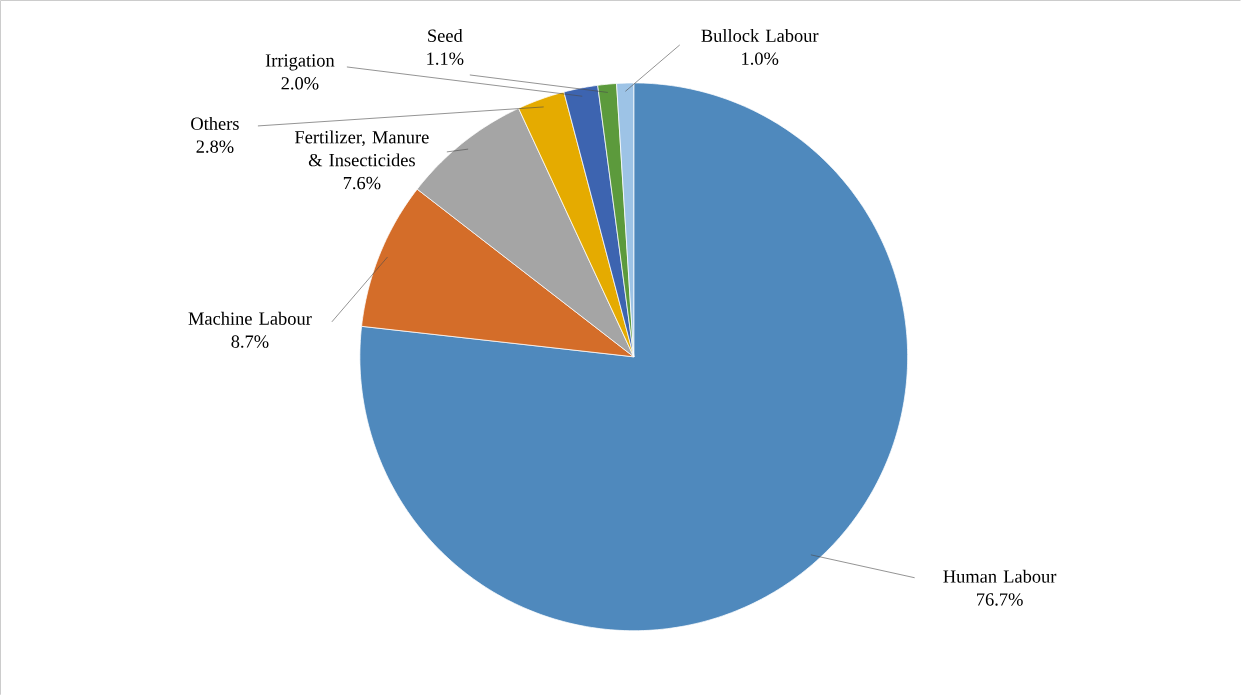  Describe the element at coordinates (250, 341) in the screenshot. I see `data-label: 8.7%` at that location.